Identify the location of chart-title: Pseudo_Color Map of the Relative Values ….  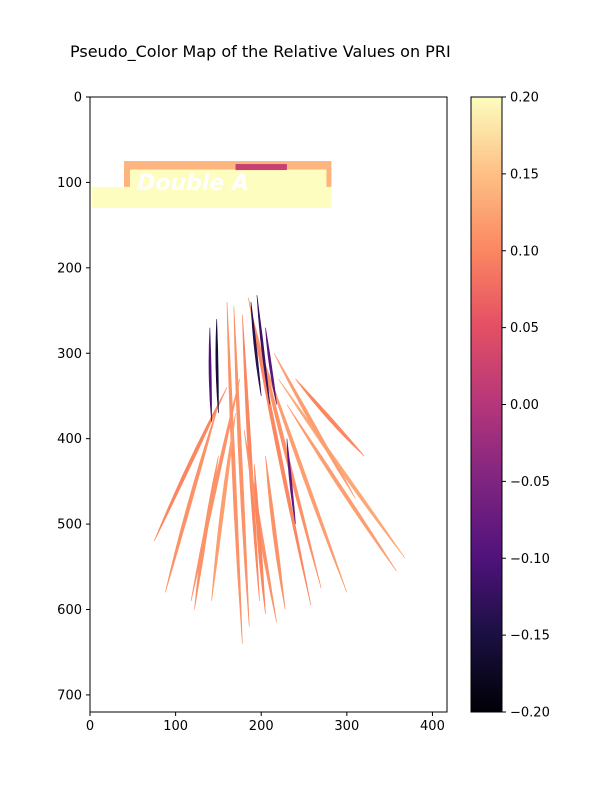
(260, 52).